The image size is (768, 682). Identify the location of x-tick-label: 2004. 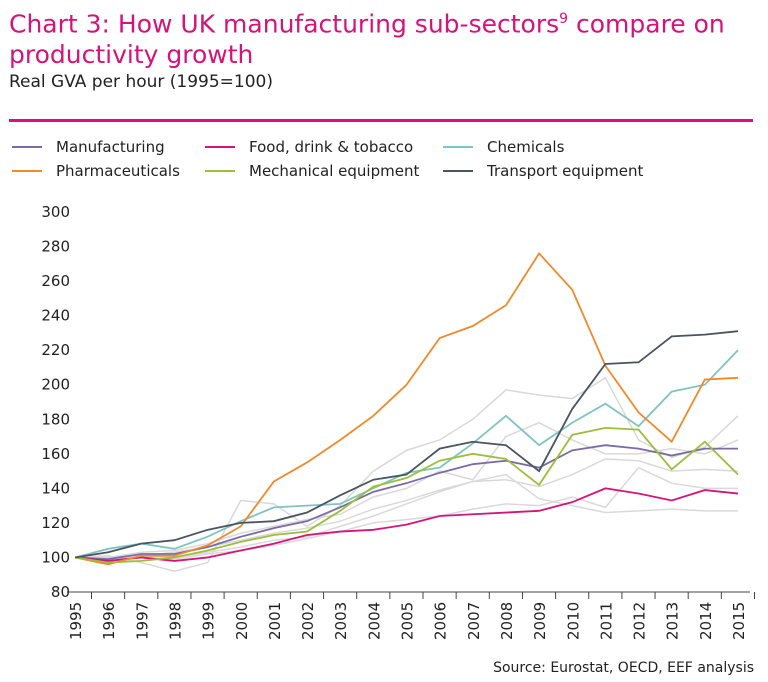
(374, 621).